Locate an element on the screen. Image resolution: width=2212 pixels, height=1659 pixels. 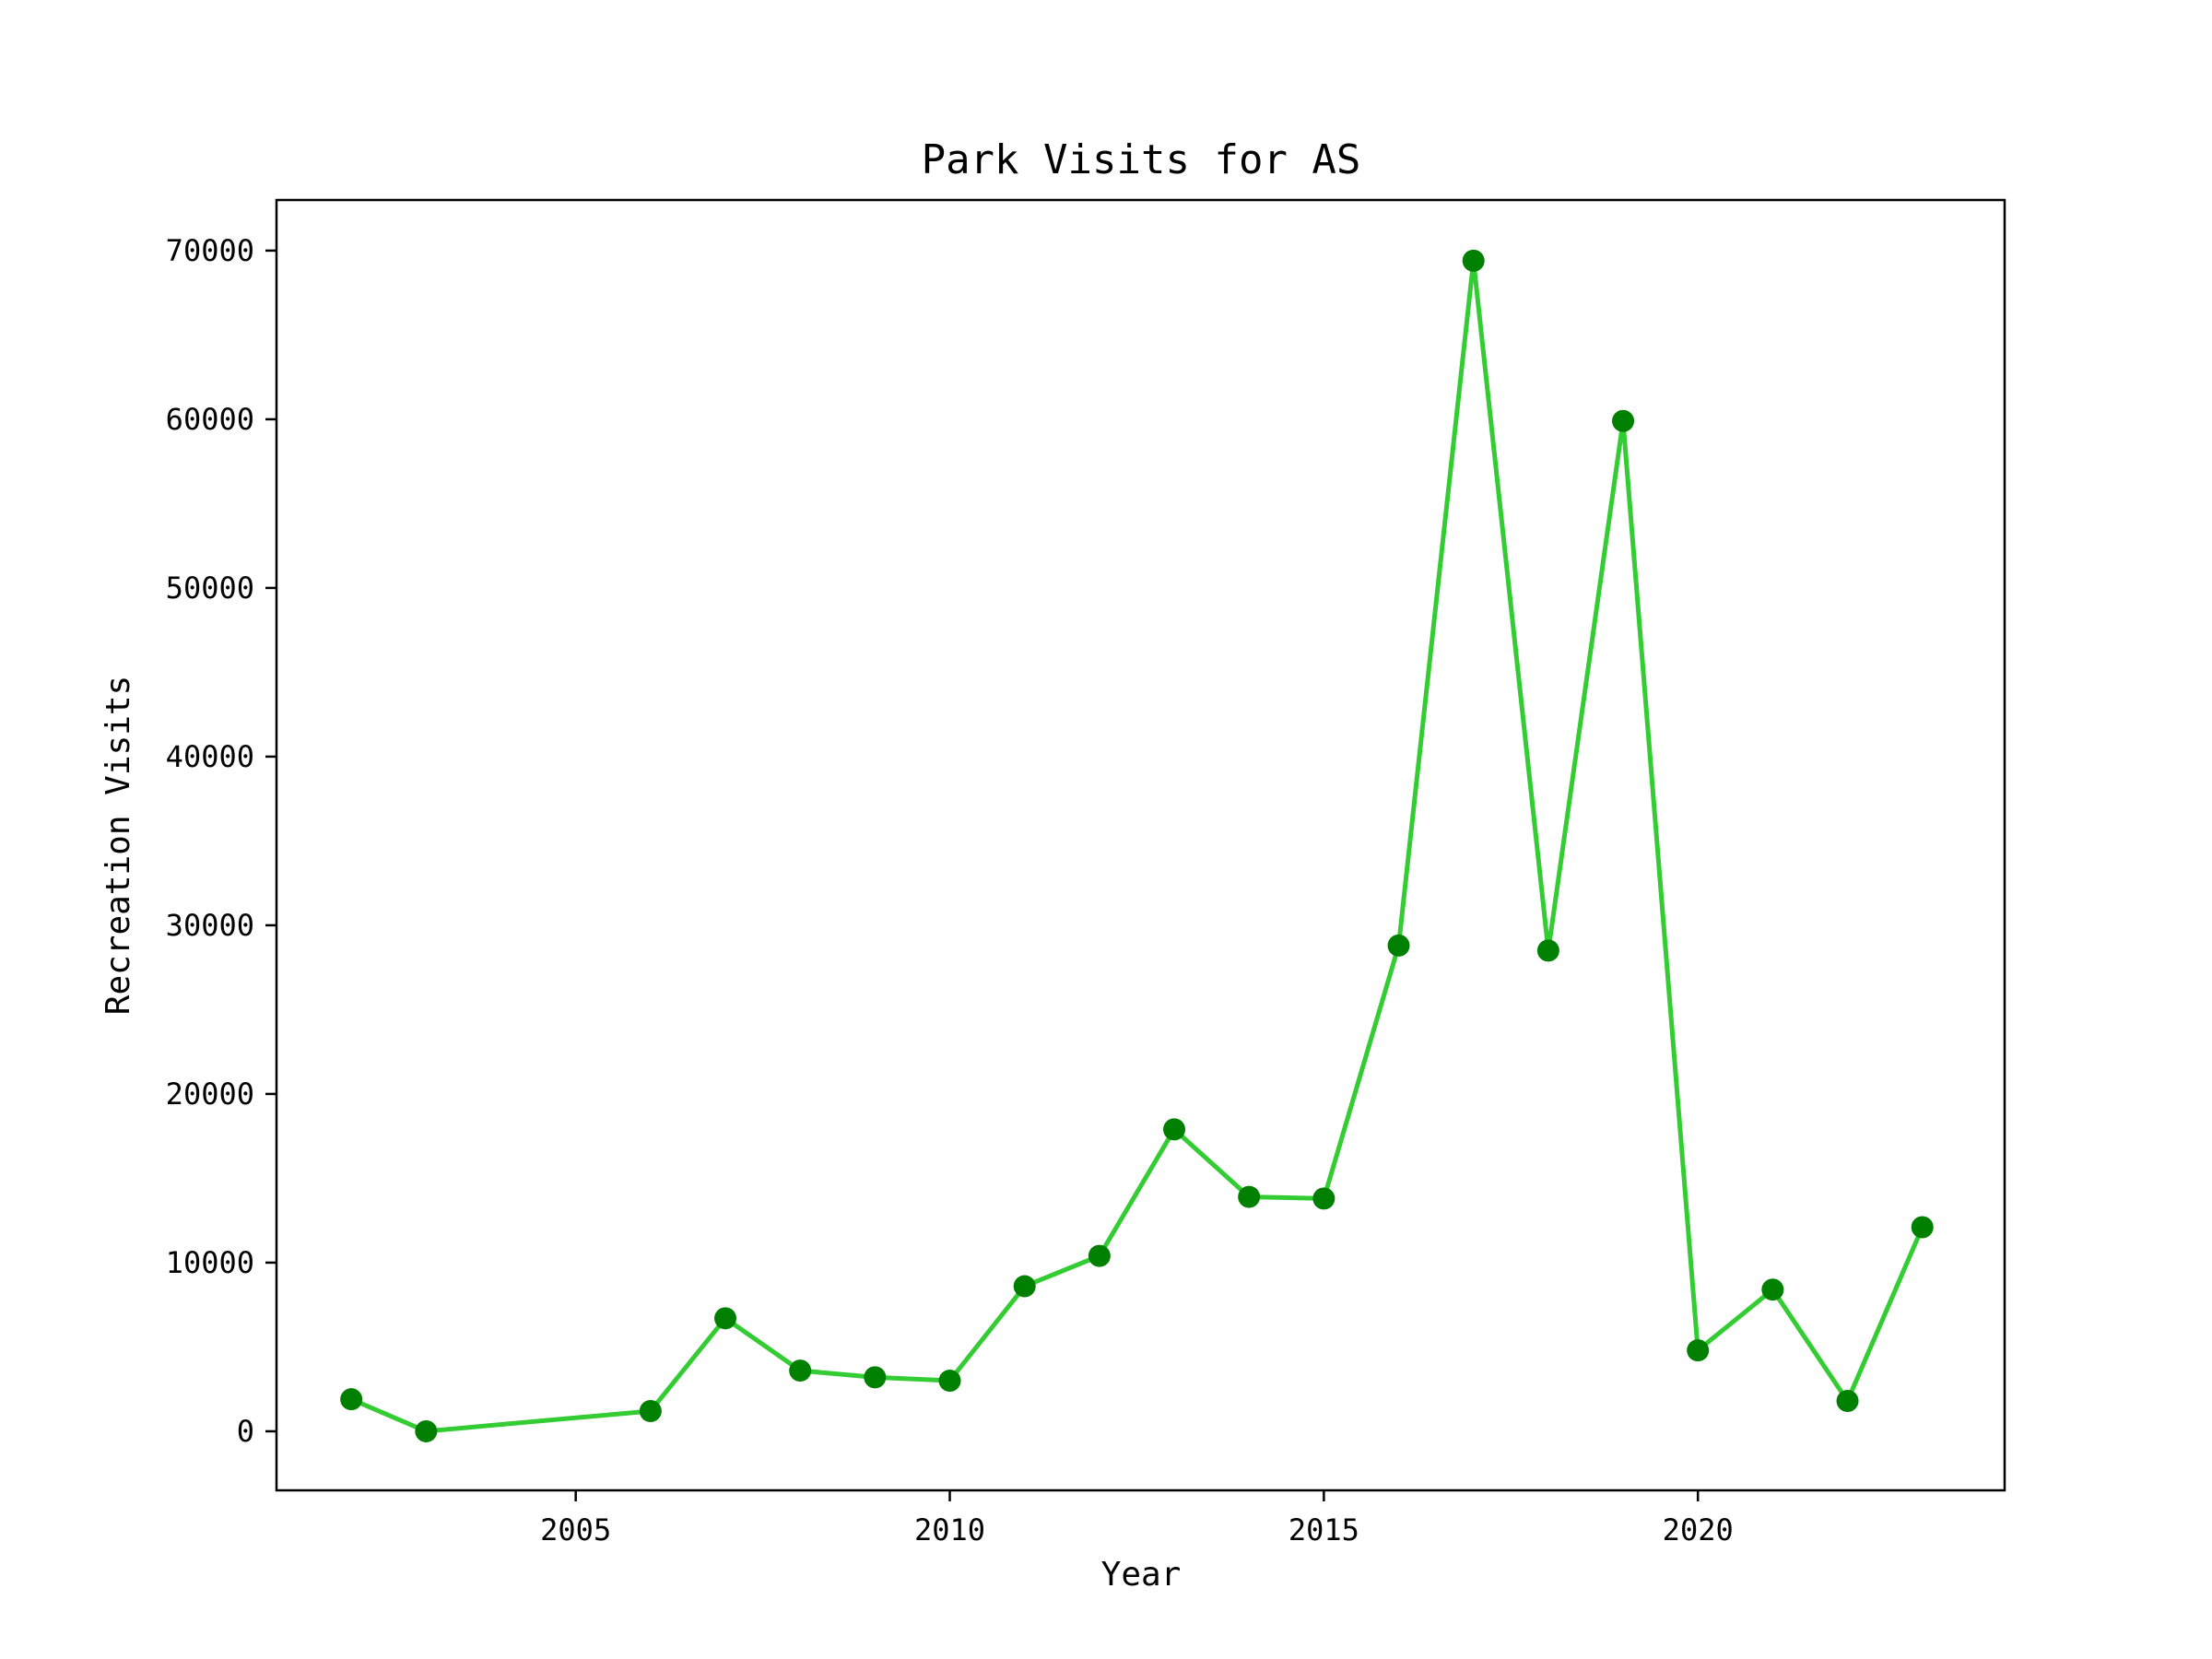
y-tick-label: 70000 is located at coordinates (210, 250).